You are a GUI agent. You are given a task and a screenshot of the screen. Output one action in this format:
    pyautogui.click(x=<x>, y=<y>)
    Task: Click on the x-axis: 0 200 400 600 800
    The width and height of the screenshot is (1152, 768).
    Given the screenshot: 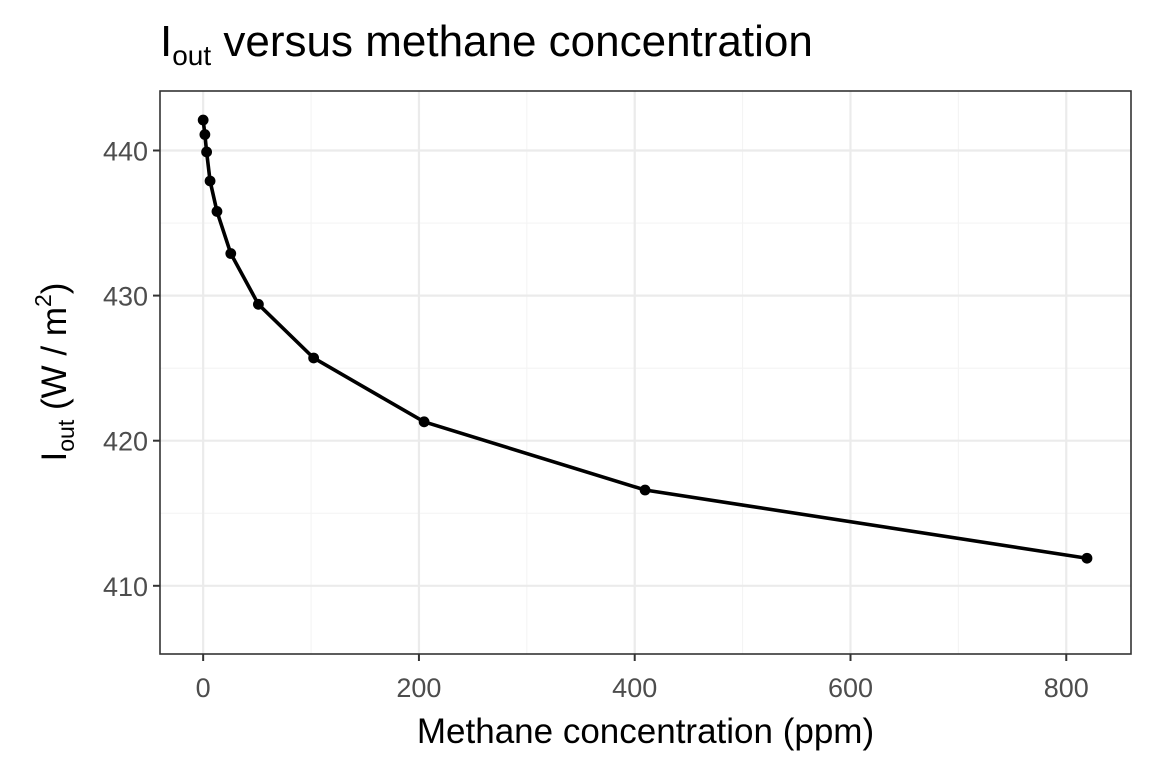 What is the action you would take?
    pyautogui.click(x=642, y=678)
    